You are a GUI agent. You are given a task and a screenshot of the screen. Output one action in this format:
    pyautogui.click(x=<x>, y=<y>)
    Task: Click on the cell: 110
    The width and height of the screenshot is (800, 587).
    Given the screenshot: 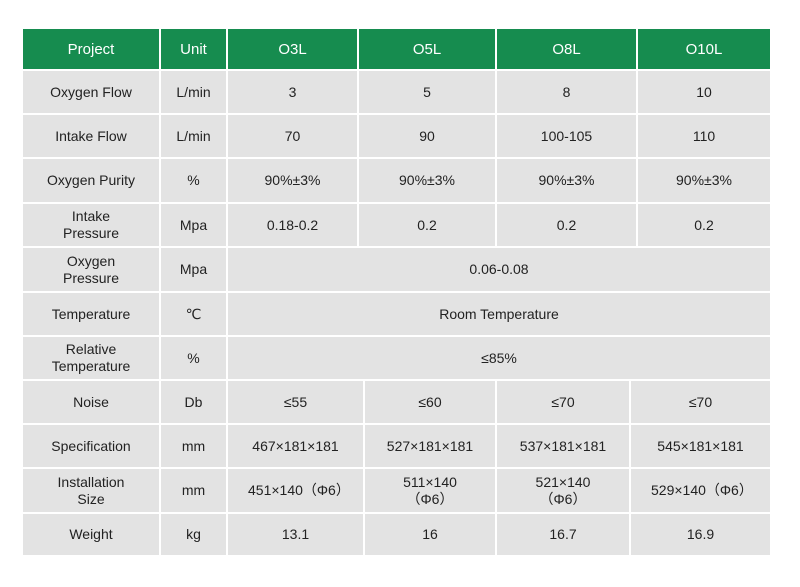 What is the action you would take?
    pyautogui.click(x=704, y=136)
    